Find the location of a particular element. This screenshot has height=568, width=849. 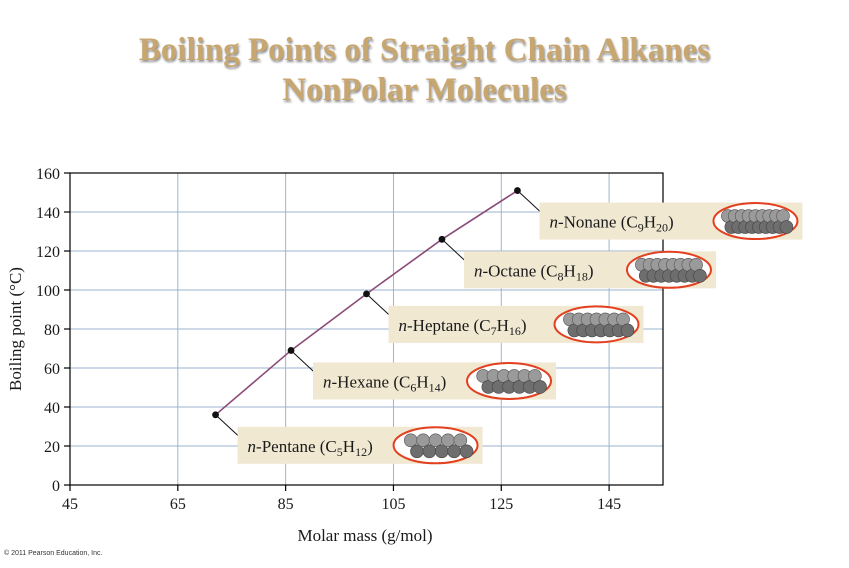

compound-label: n-Octane (C8H18) is located at coordinates (589, 269).